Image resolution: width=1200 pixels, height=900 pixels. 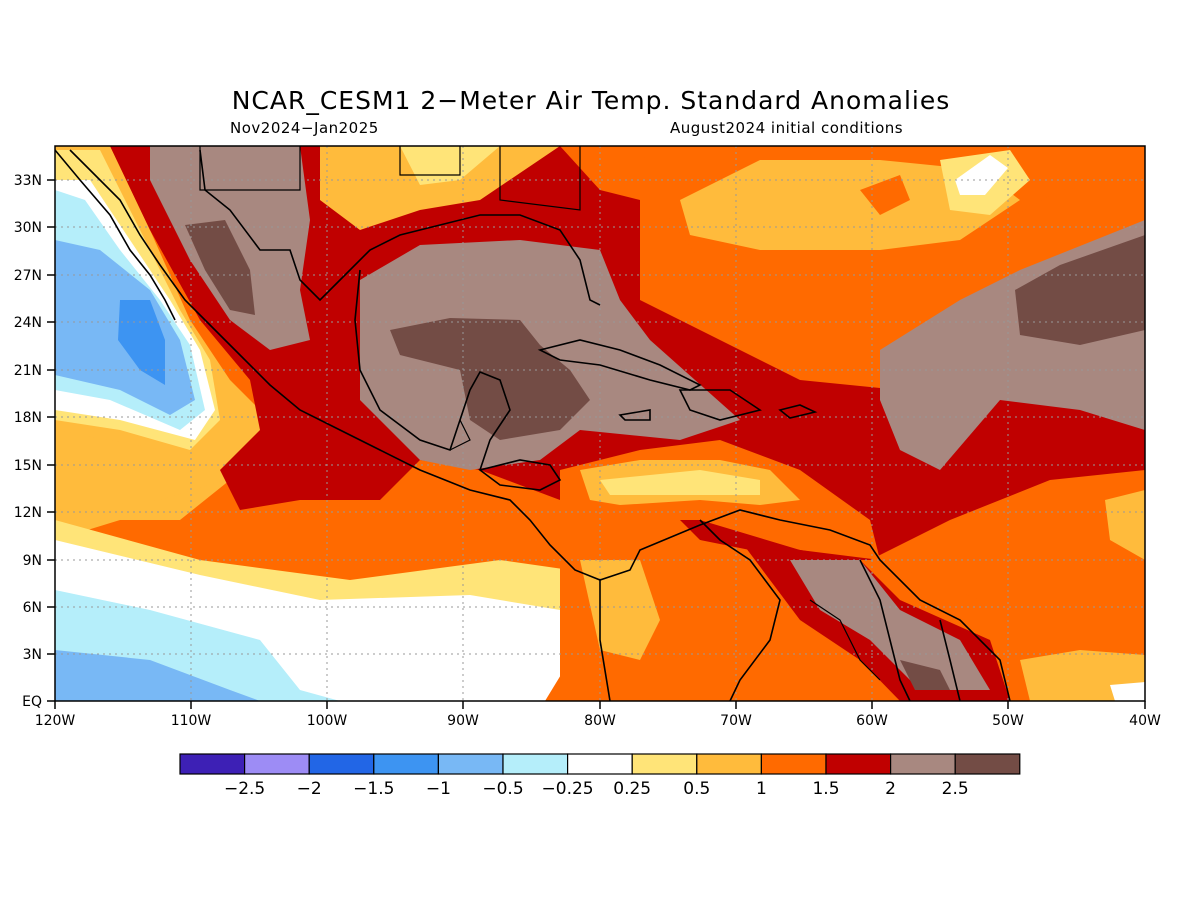 What do you see at coordinates (890, 789) in the screenshot?
I see `colorbar-label: 2` at bounding box center [890, 789].